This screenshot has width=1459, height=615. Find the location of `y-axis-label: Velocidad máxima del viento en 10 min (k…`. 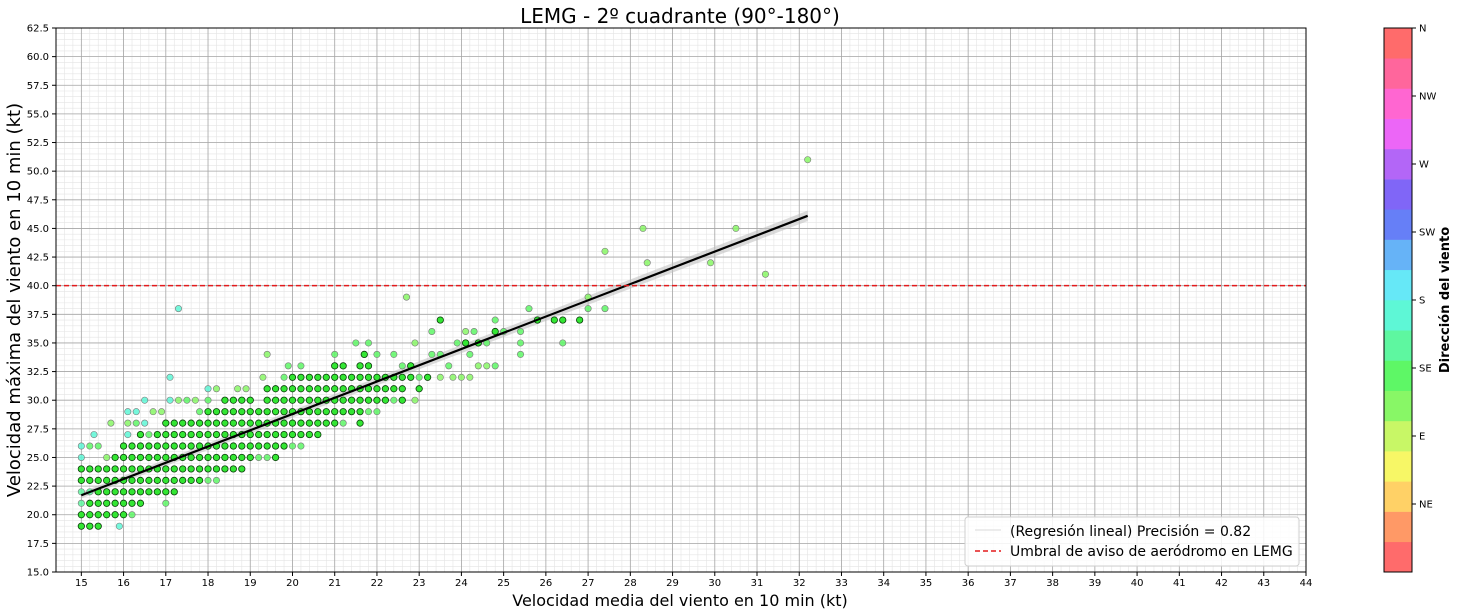

y-axis-label: Velocidad máxima del viento en 10 min (k… is located at coordinates (14, 300).